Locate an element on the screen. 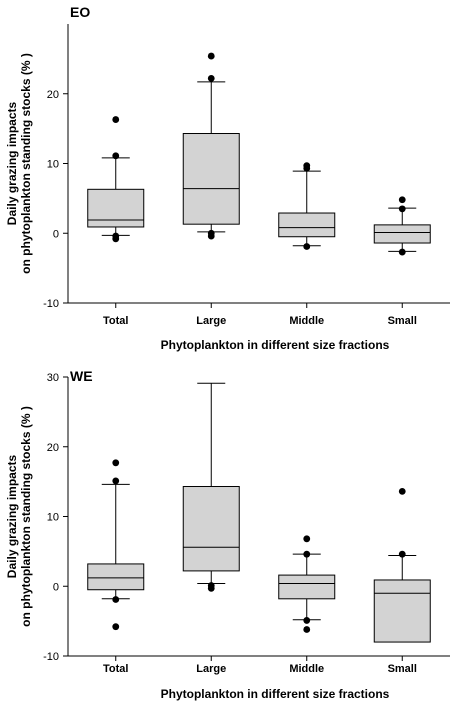 Image resolution: width=459 pixels, height=706 pixels. y-tick-label: 30 is located at coordinates (53, 378).